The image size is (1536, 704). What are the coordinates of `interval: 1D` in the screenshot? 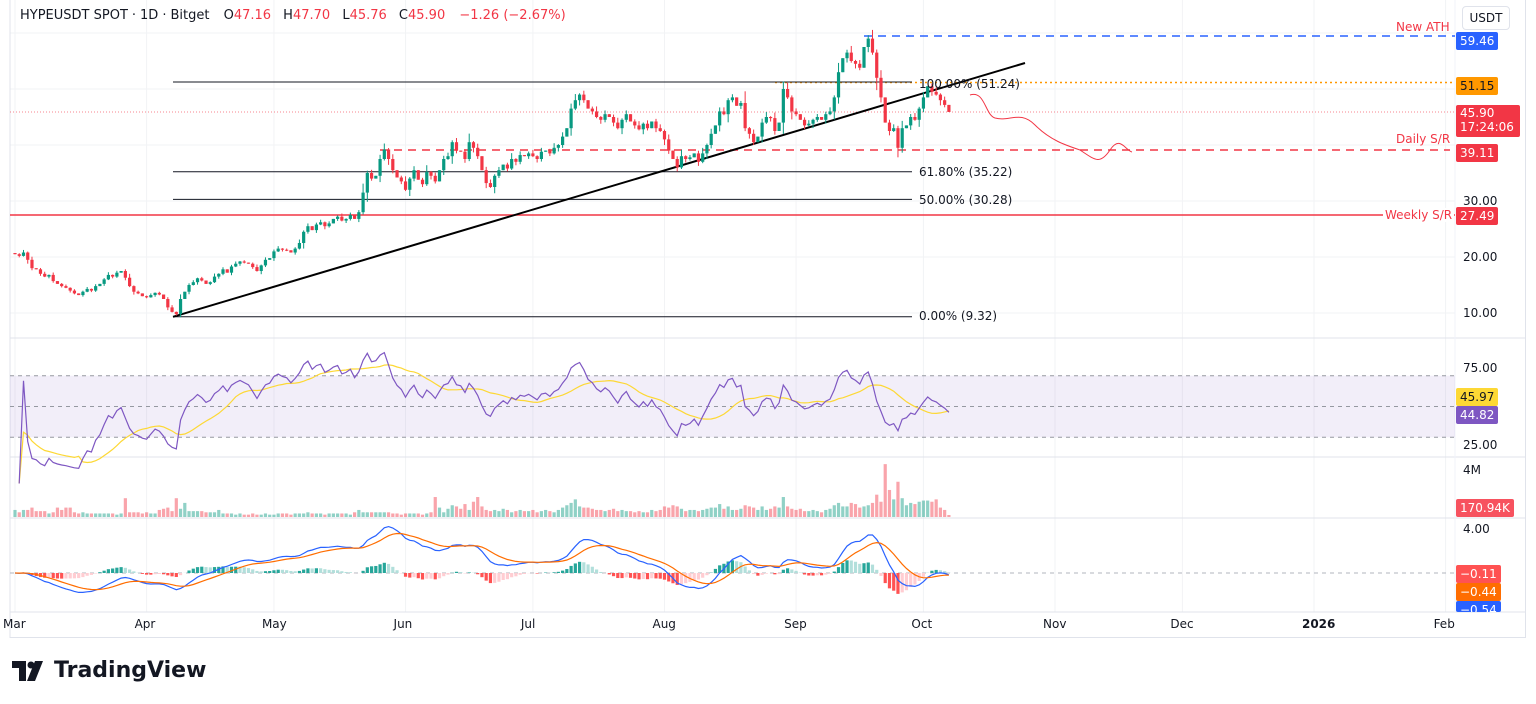 It's located at (149, 15).